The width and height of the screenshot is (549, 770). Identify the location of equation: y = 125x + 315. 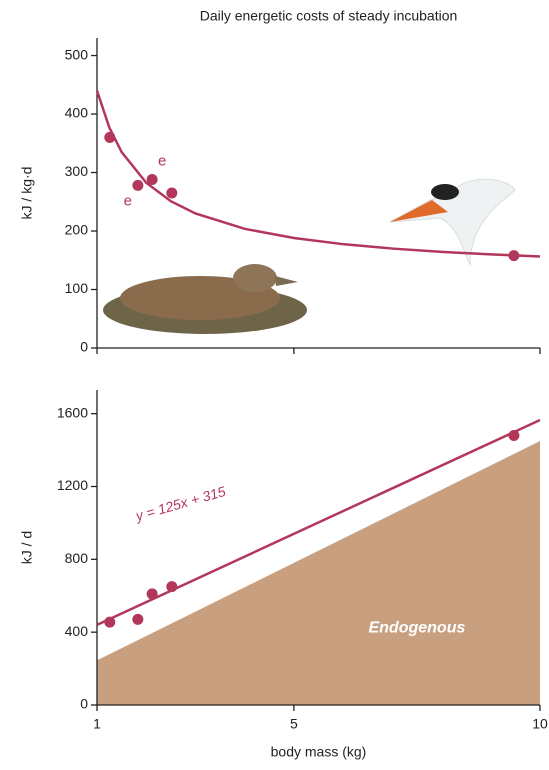
(180, 503).